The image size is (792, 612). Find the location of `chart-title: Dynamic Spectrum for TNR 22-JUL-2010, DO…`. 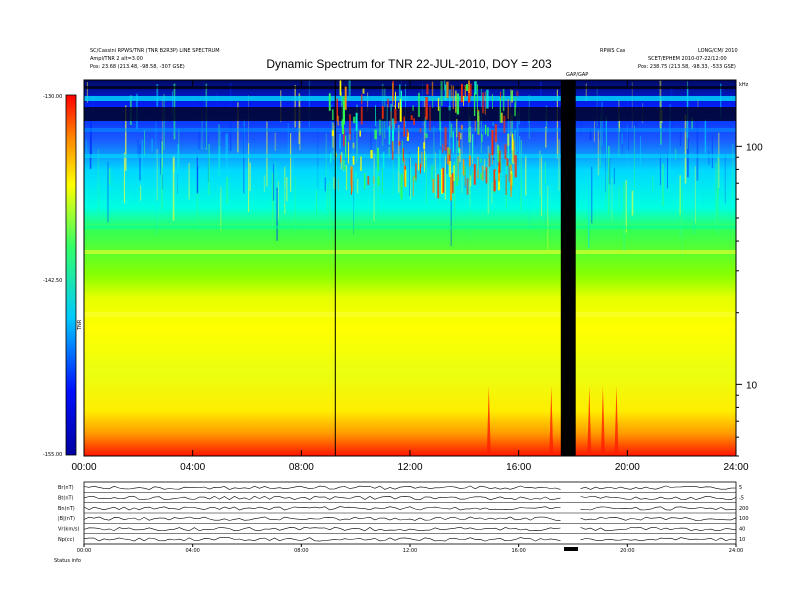

chart-title: Dynamic Spectrum for TNR 22-JUL-2010, DO… is located at coordinates (409, 64).